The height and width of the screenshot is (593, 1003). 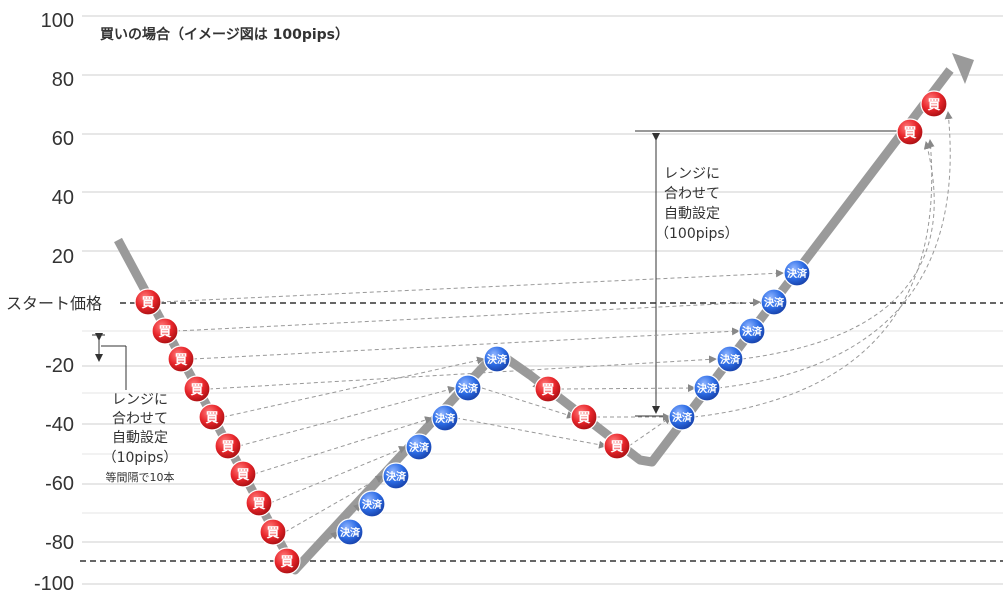 I want to click on y-tick-100: 100, so click(x=57, y=21).